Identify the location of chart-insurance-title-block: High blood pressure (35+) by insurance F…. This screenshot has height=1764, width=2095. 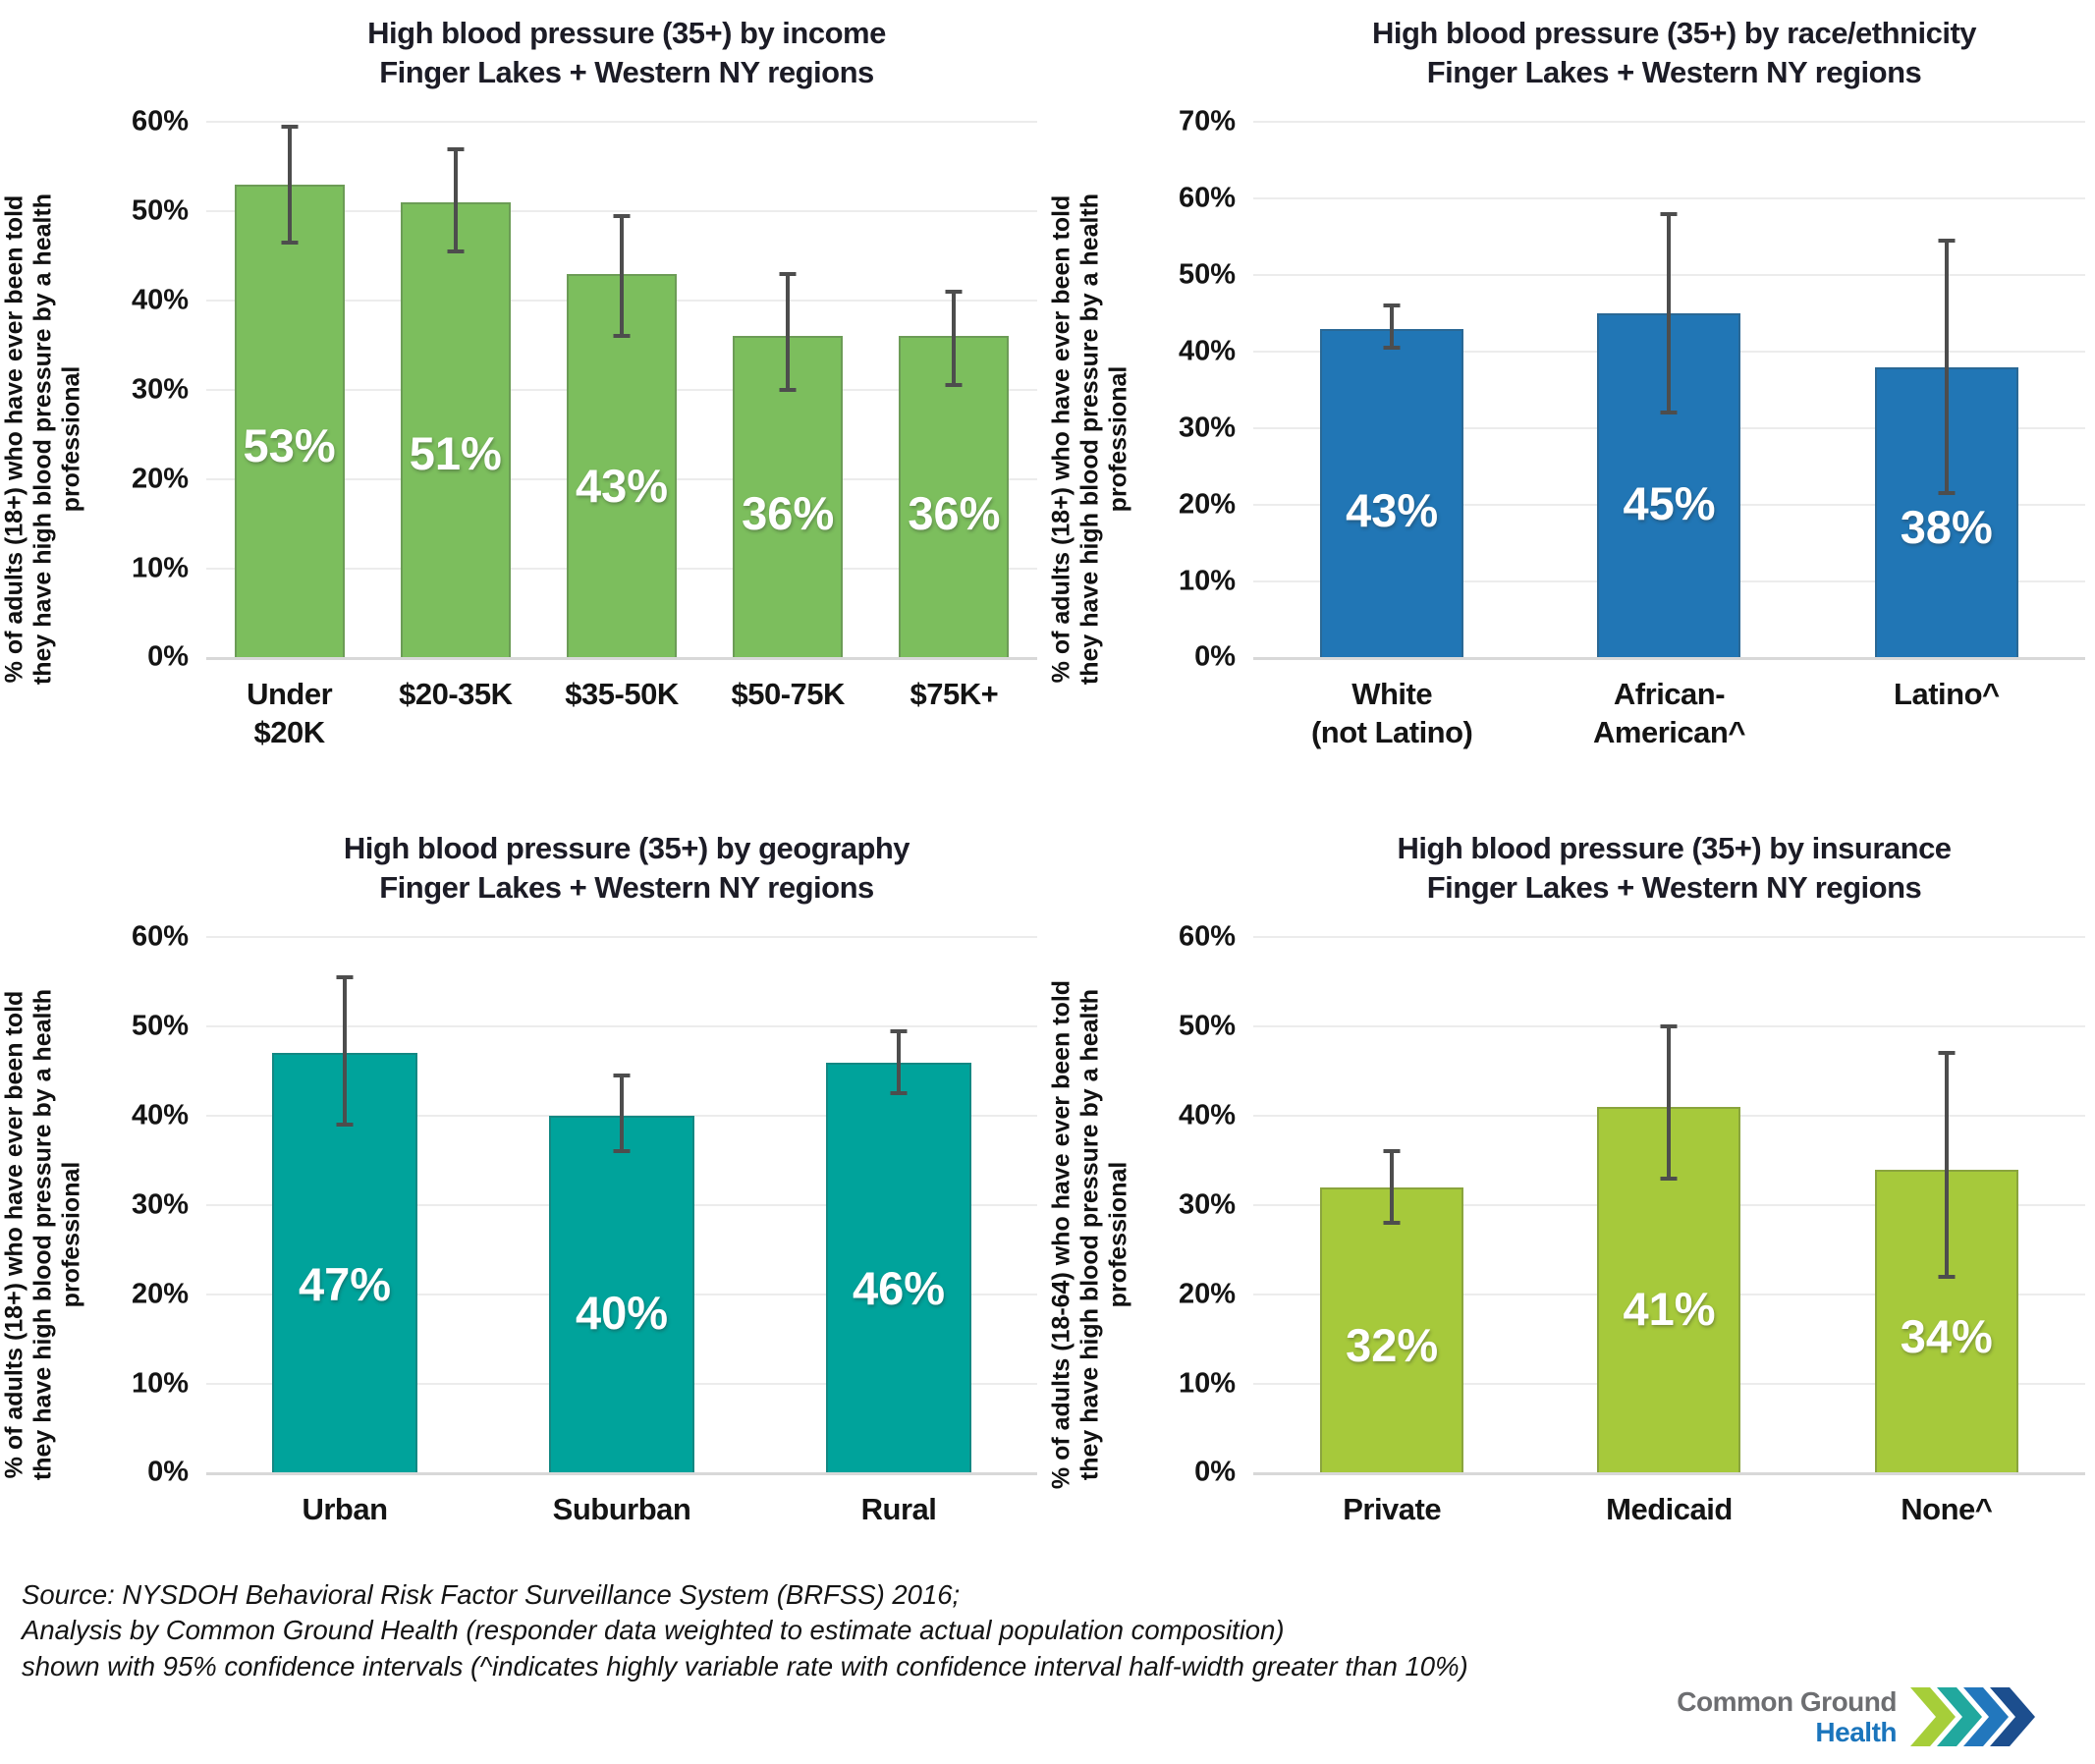
(1674, 868).